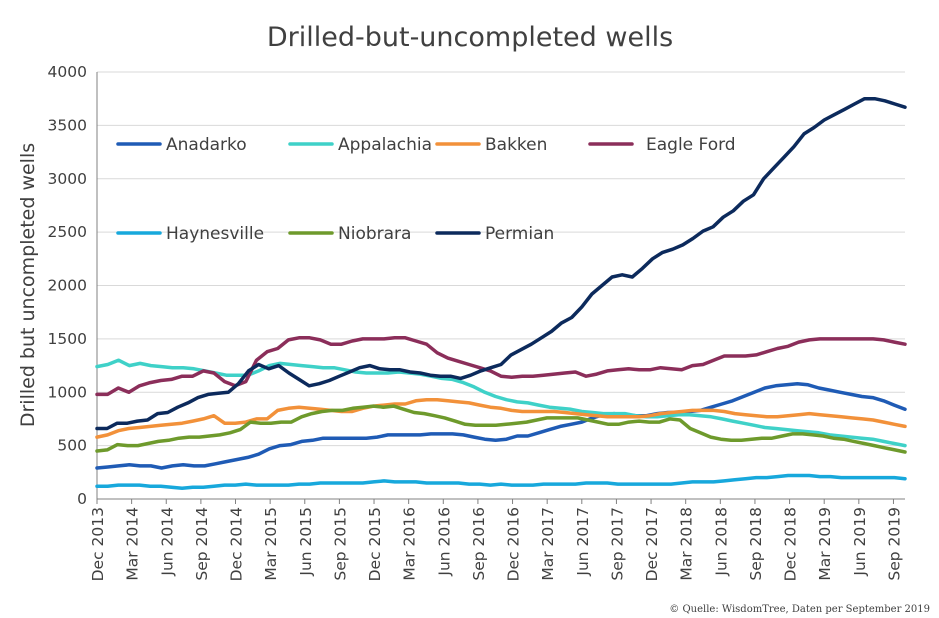 This screenshot has width=939, height=618. Describe the element at coordinates (206, 145) in the screenshot. I see `legend-label: Anadarko` at that location.